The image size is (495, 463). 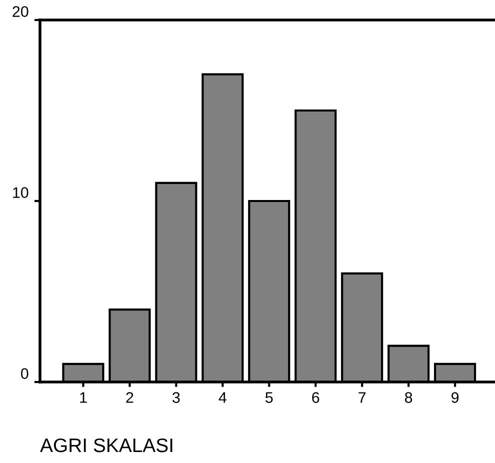 I want to click on x-tick-label: 5, so click(x=269, y=397).